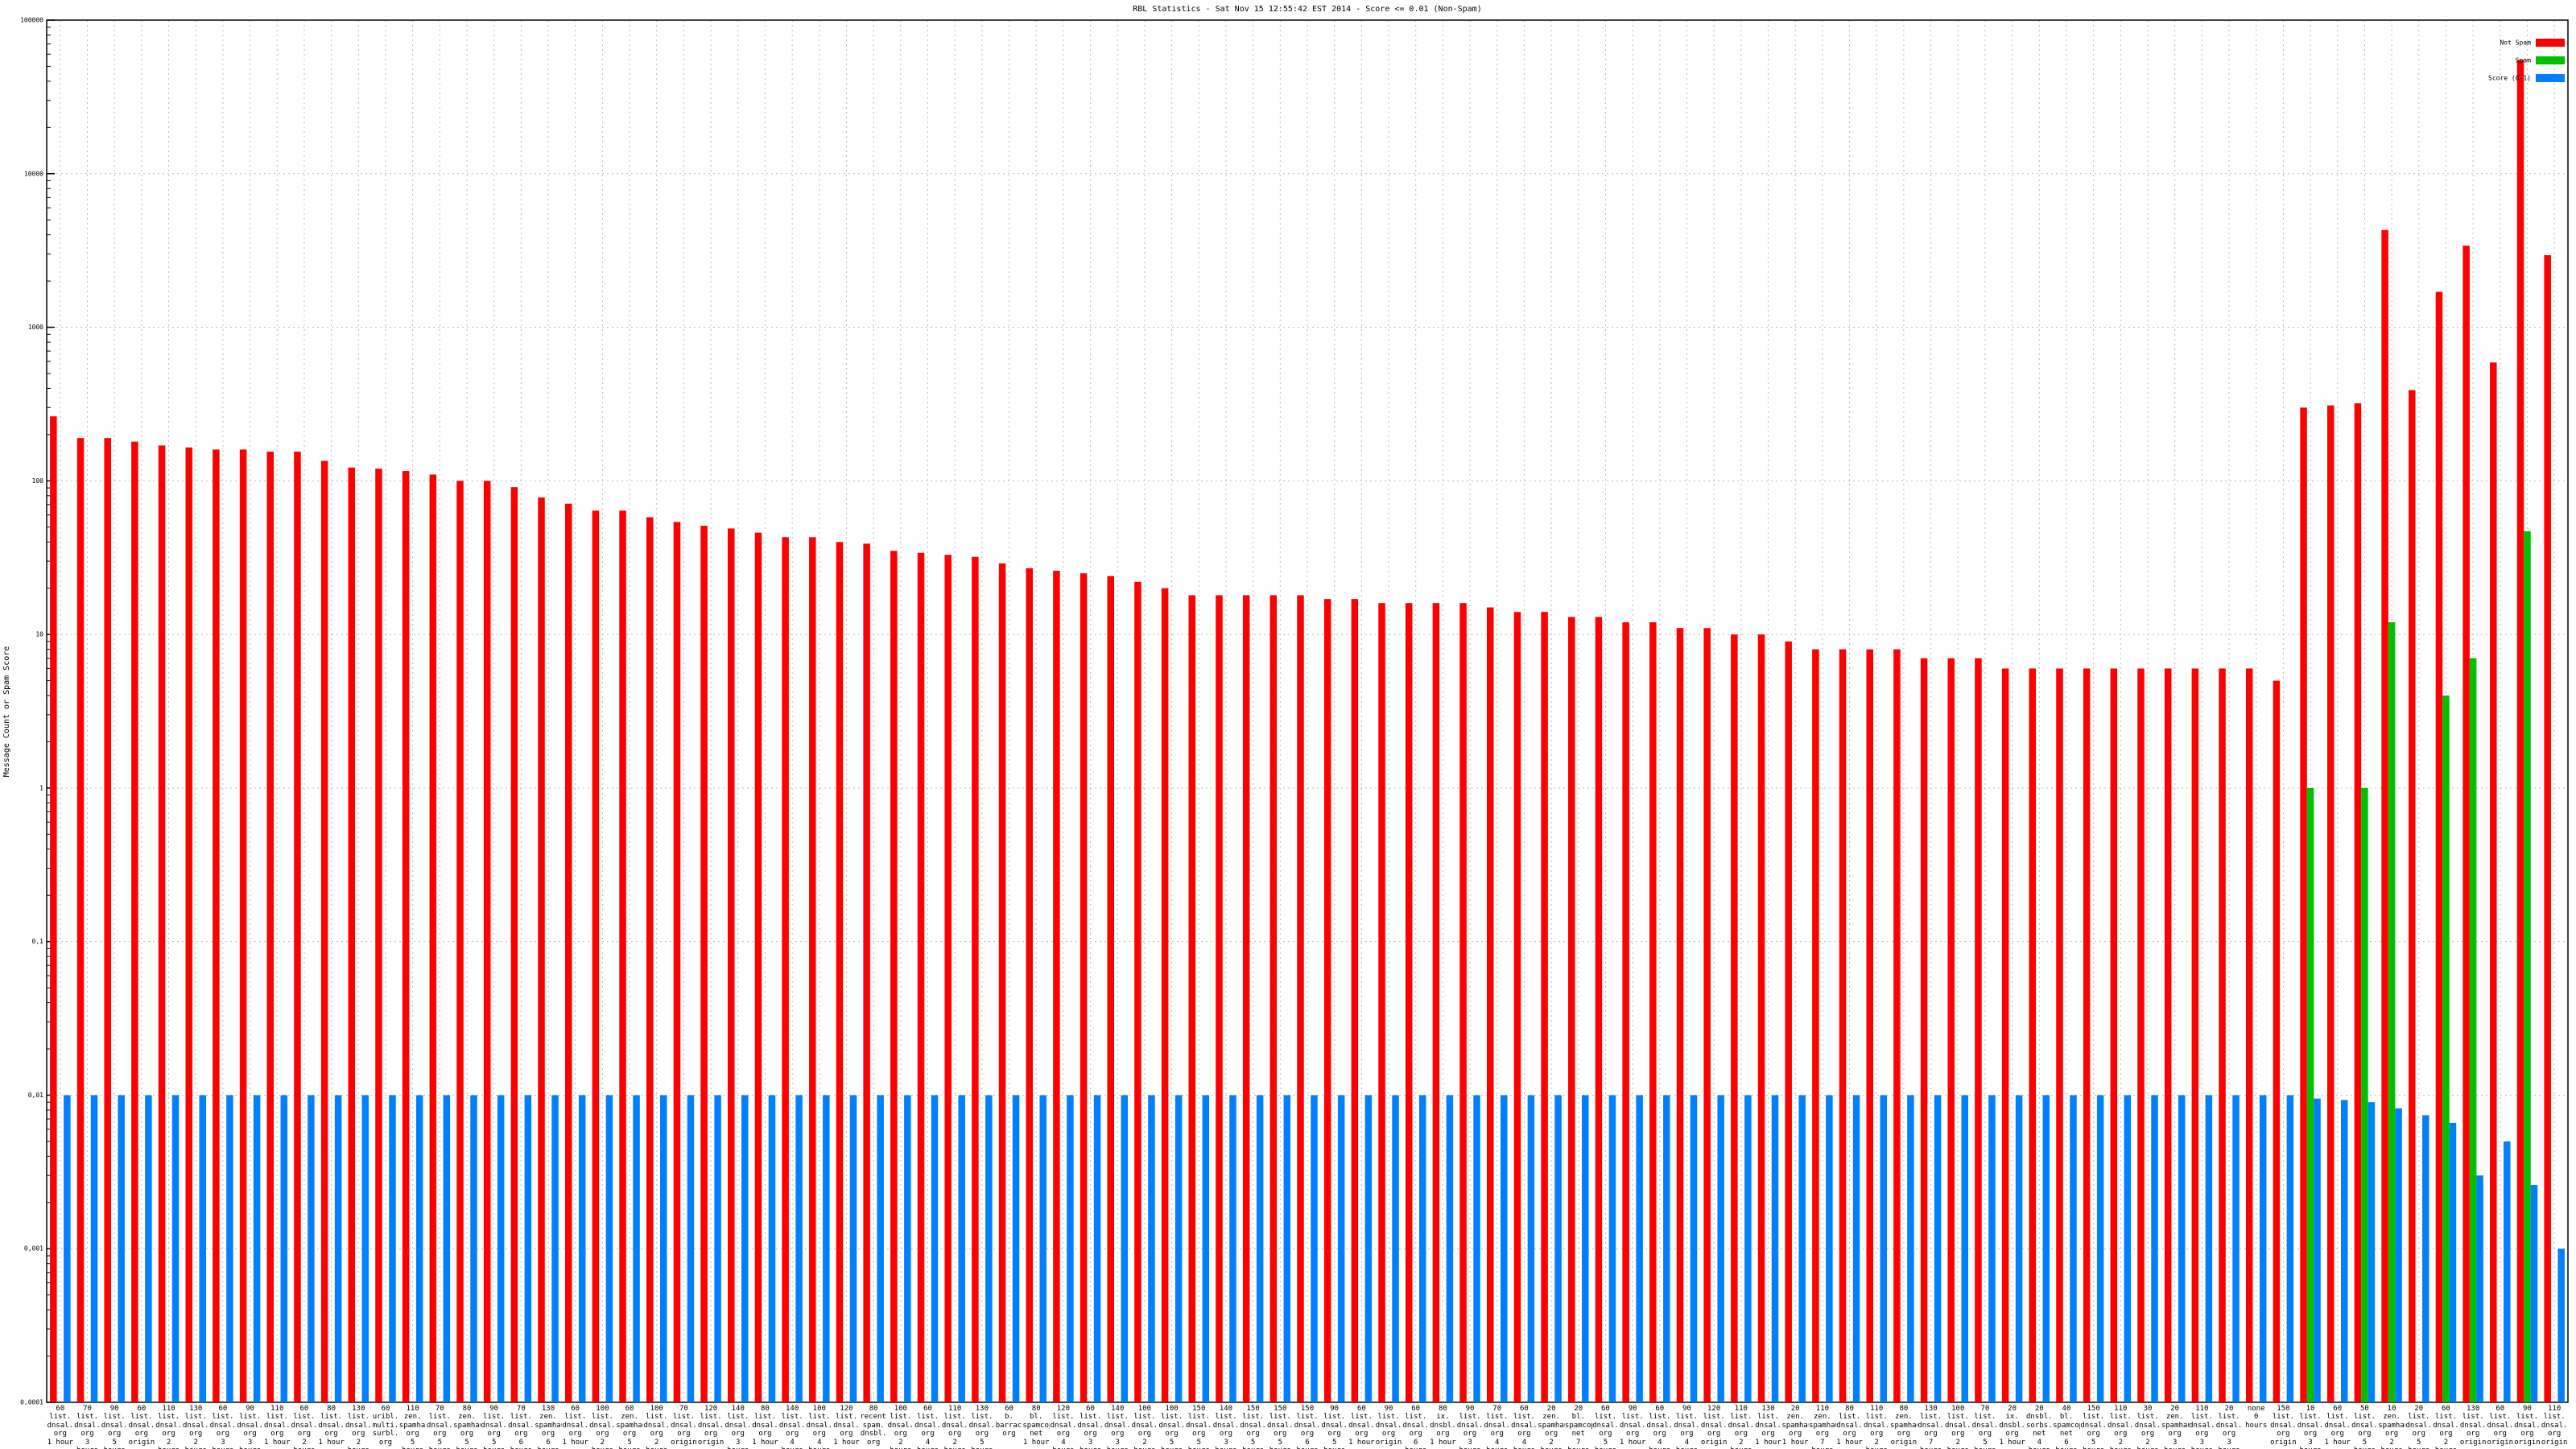  What do you see at coordinates (1307, 1427) in the screenshot?
I see `x-tick-label: 150 list. dnsal. org 6 hours` at bounding box center [1307, 1427].